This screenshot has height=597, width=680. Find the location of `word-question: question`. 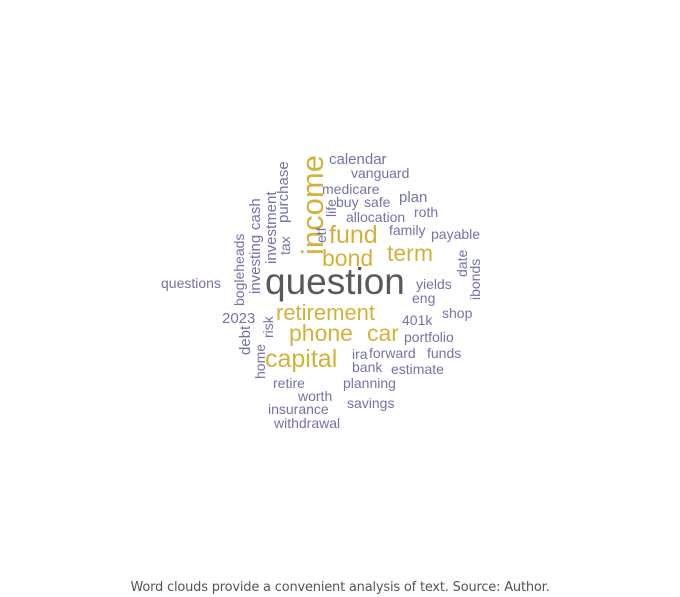

word-question: question is located at coordinates (335, 281).